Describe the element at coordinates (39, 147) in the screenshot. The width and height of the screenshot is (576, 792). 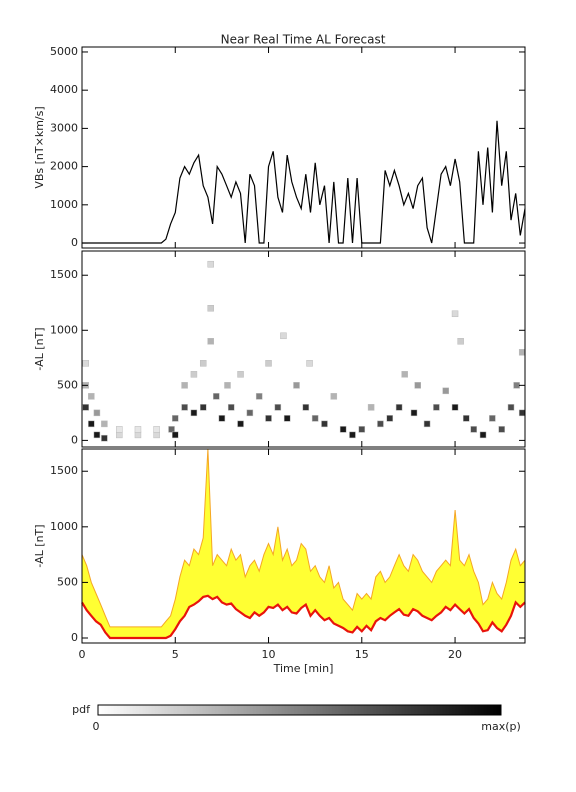
I see `y-axis-label: VBs [nT×km/s]` at that location.